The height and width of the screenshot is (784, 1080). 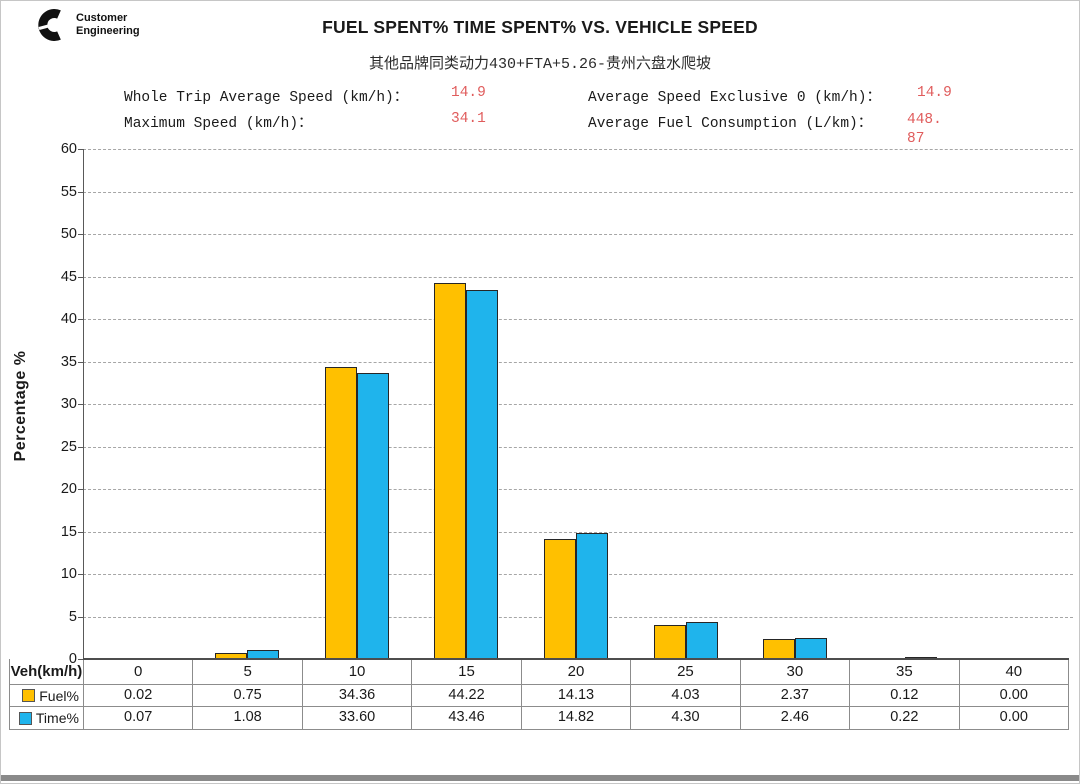 What do you see at coordinates (57, 718) in the screenshot?
I see `time-legend-label: Time%` at bounding box center [57, 718].